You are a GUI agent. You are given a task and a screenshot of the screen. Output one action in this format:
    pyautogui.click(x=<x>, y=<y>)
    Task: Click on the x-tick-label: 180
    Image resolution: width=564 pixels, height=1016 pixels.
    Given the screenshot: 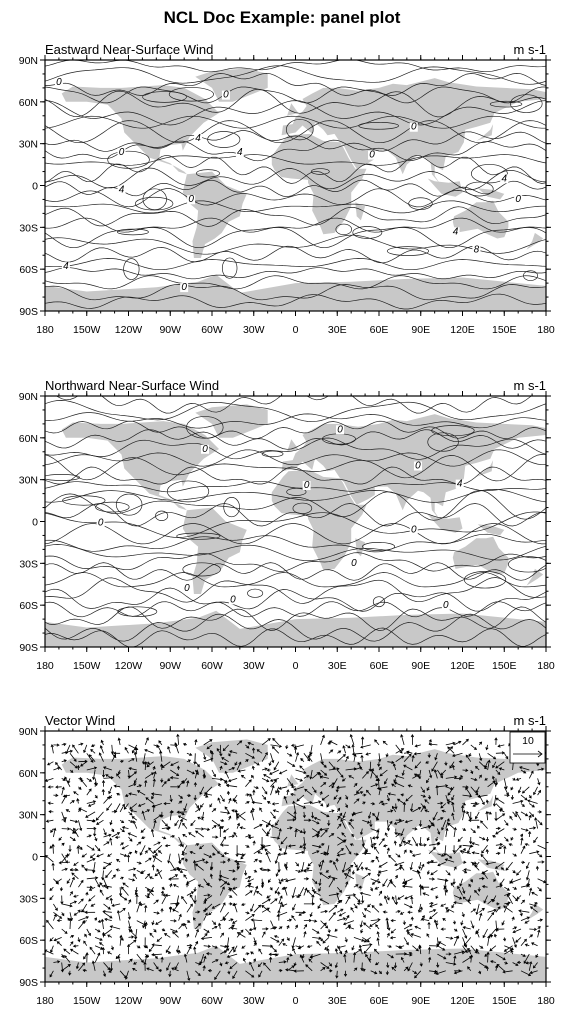 What is the action you would take?
    pyautogui.click(x=45, y=666)
    